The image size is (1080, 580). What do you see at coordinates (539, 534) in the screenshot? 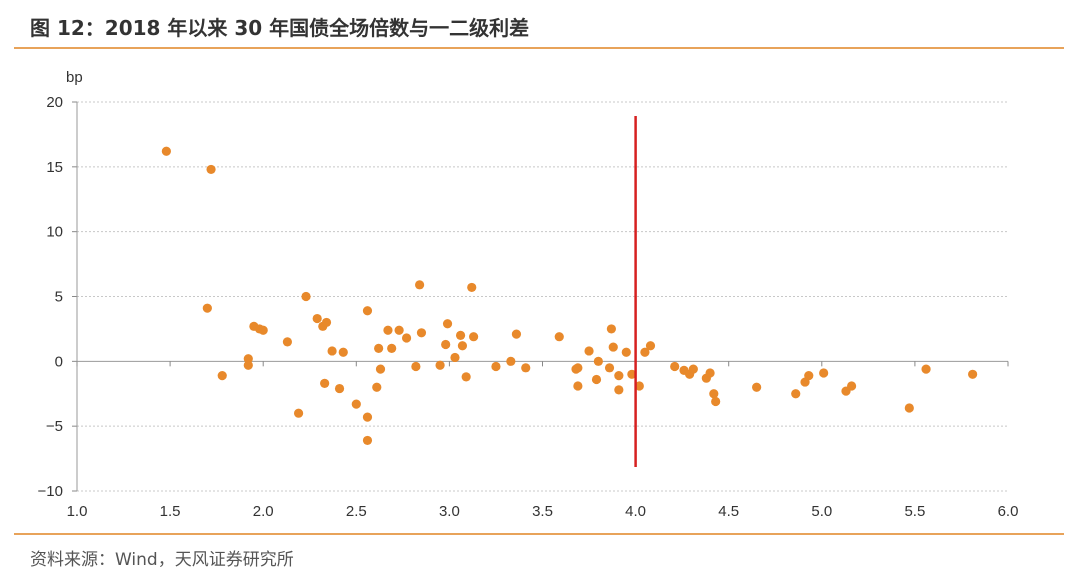
I see `footer-rule` at bounding box center [539, 534].